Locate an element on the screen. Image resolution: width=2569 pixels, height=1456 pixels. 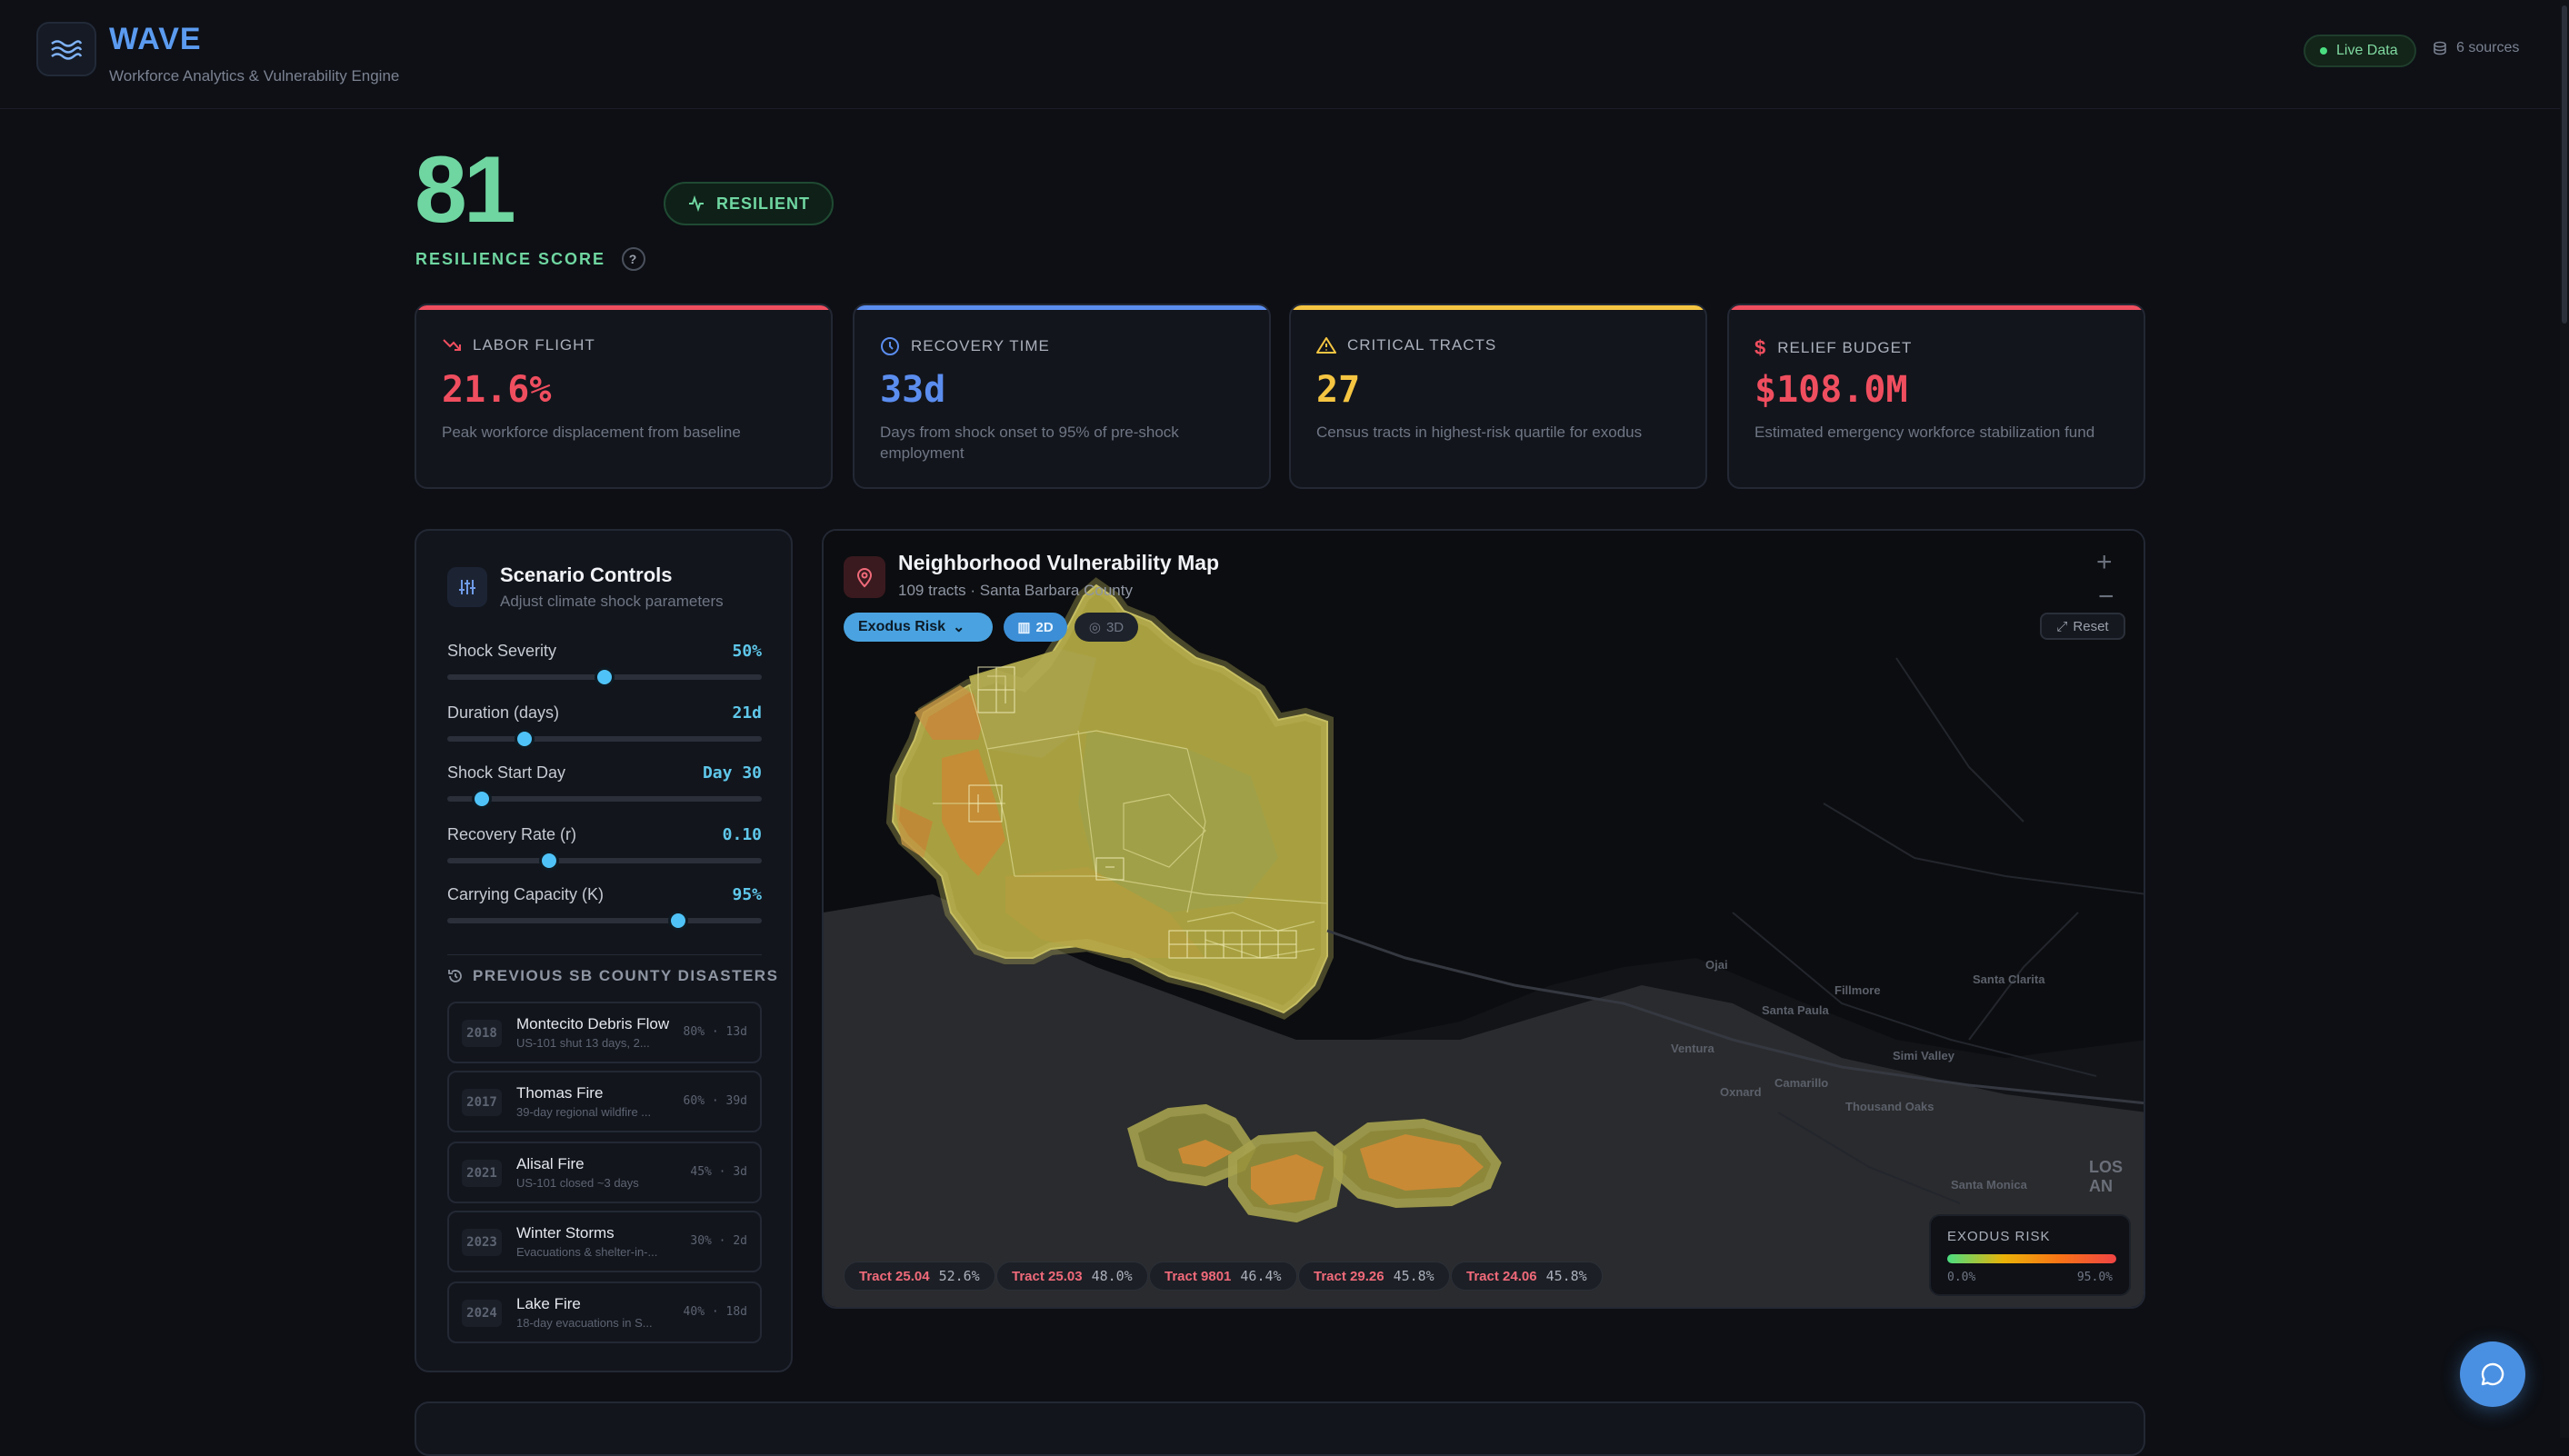
reset-label: Reset is located at coordinates (2091, 626).